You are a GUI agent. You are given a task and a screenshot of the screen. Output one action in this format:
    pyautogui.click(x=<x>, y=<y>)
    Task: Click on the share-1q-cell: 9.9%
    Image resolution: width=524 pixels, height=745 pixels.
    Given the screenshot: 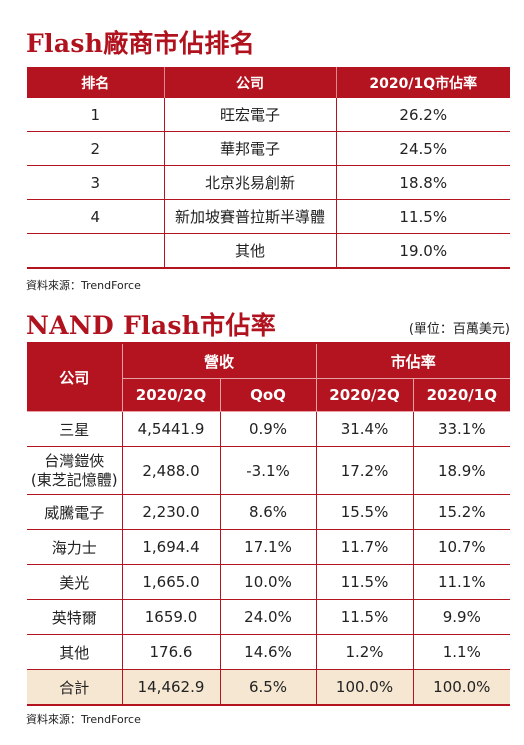 What is the action you would take?
    pyautogui.click(x=461, y=617)
    